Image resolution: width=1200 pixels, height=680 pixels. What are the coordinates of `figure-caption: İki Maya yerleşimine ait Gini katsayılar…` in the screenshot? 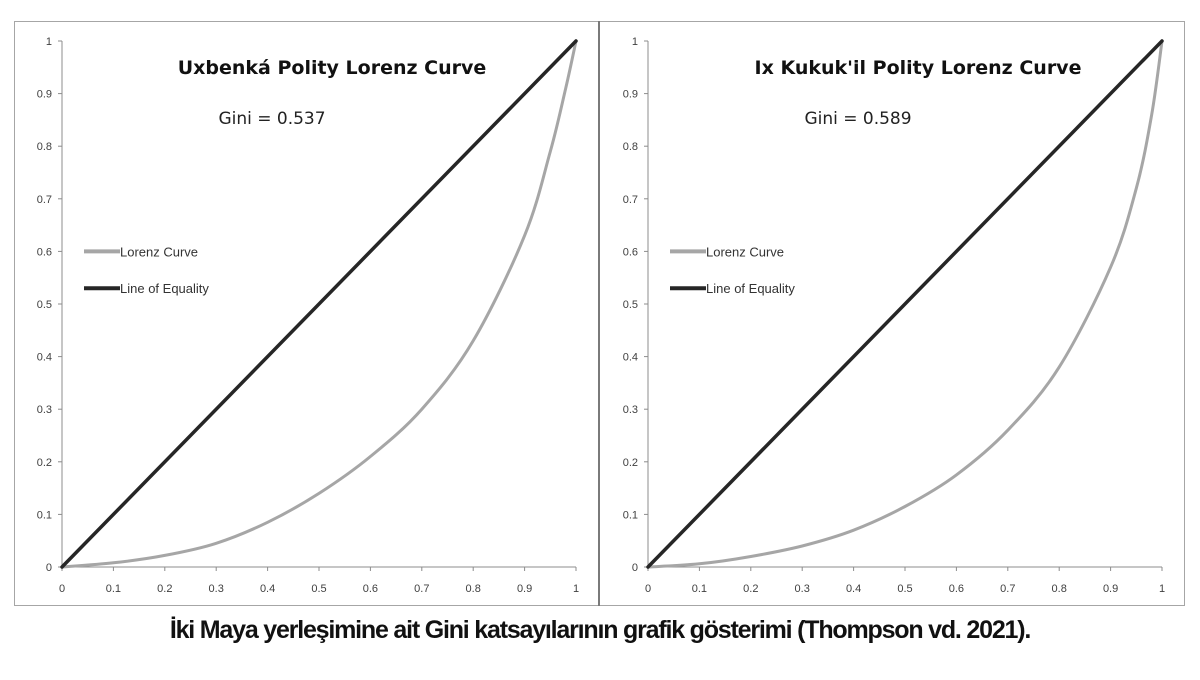 It's located at (600, 630).